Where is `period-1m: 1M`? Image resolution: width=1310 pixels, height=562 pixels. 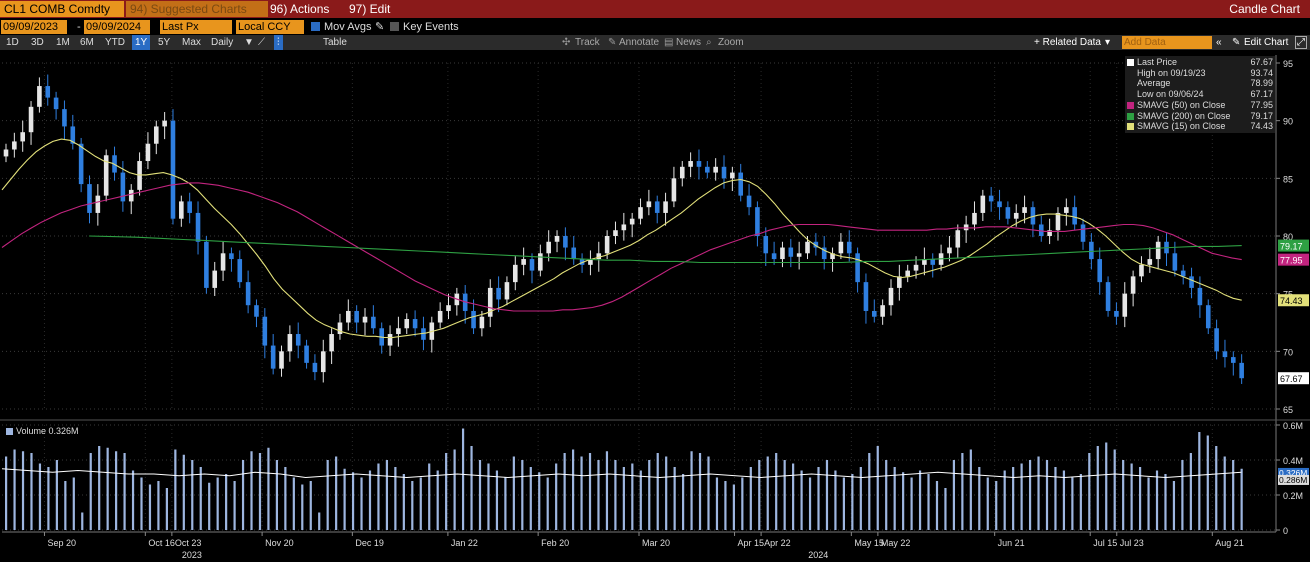 period-1m: 1M is located at coordinates (63, 42).